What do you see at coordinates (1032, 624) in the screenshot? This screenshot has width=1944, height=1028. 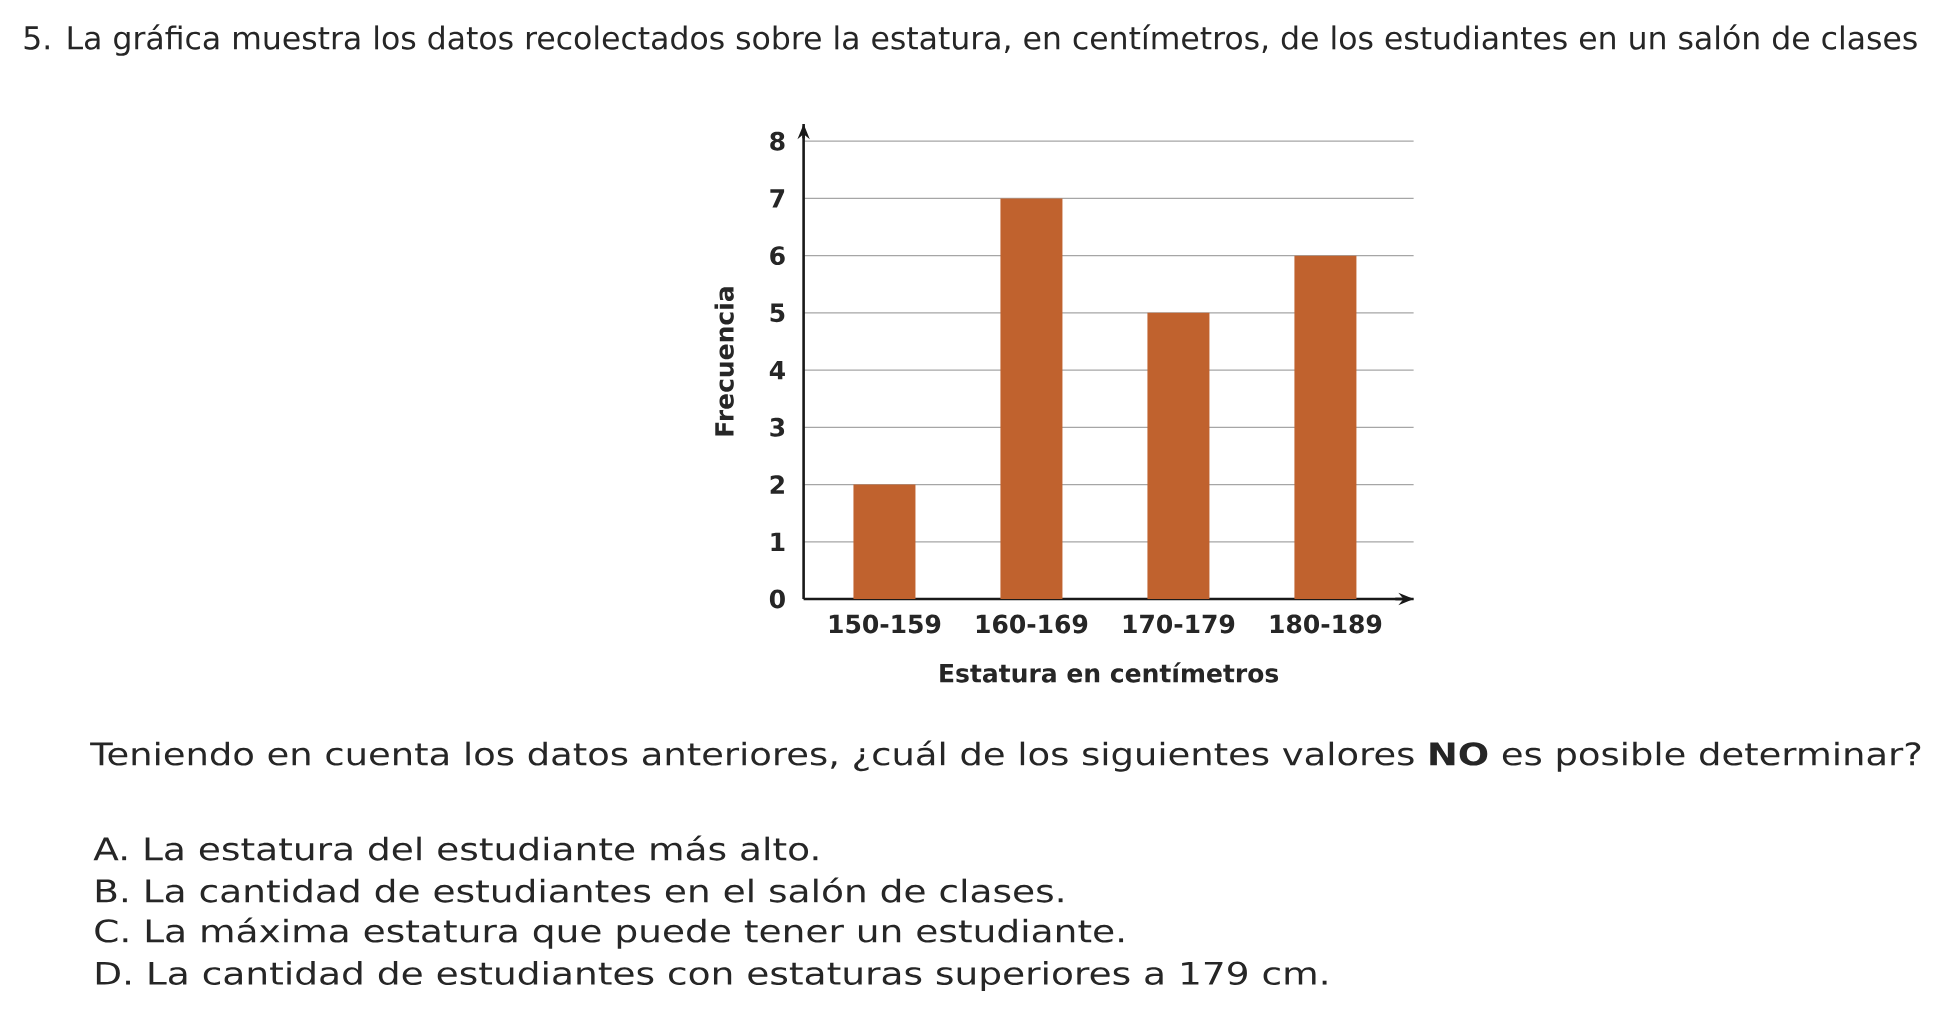 I see `x-tick-label: 160-169` at bounding box center [1032, 624].